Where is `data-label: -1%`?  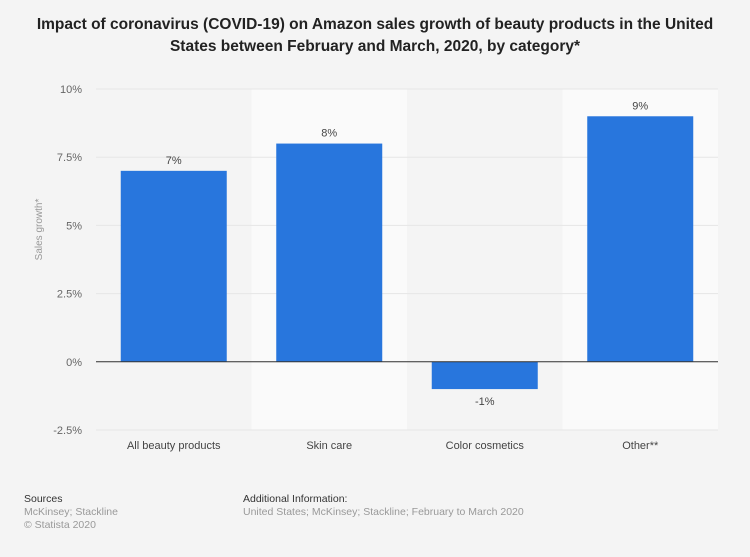
data-label: -1% is located at coordinates (485, 402).